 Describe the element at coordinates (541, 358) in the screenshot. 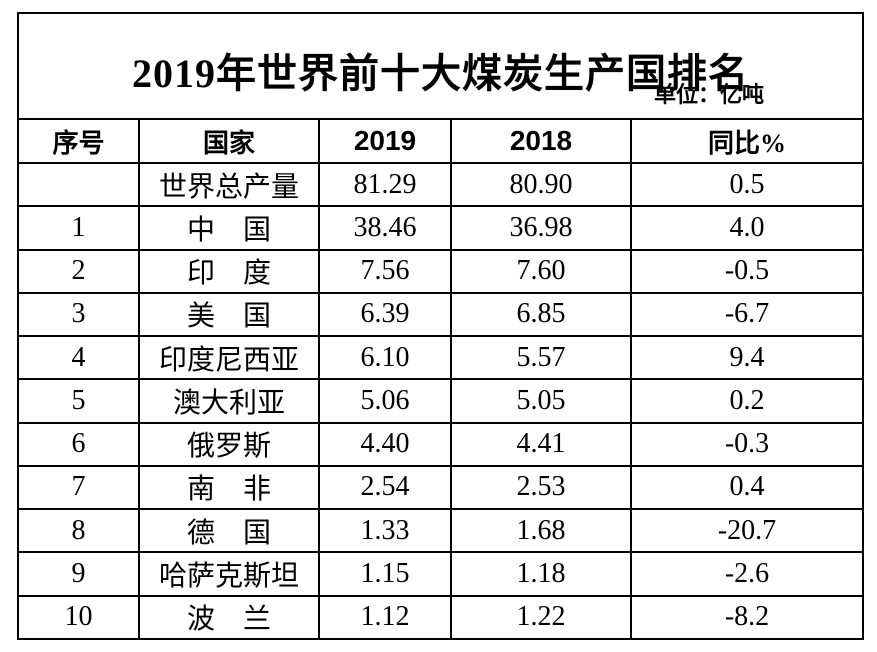

I see `cell-2018: 5.57` at that location.